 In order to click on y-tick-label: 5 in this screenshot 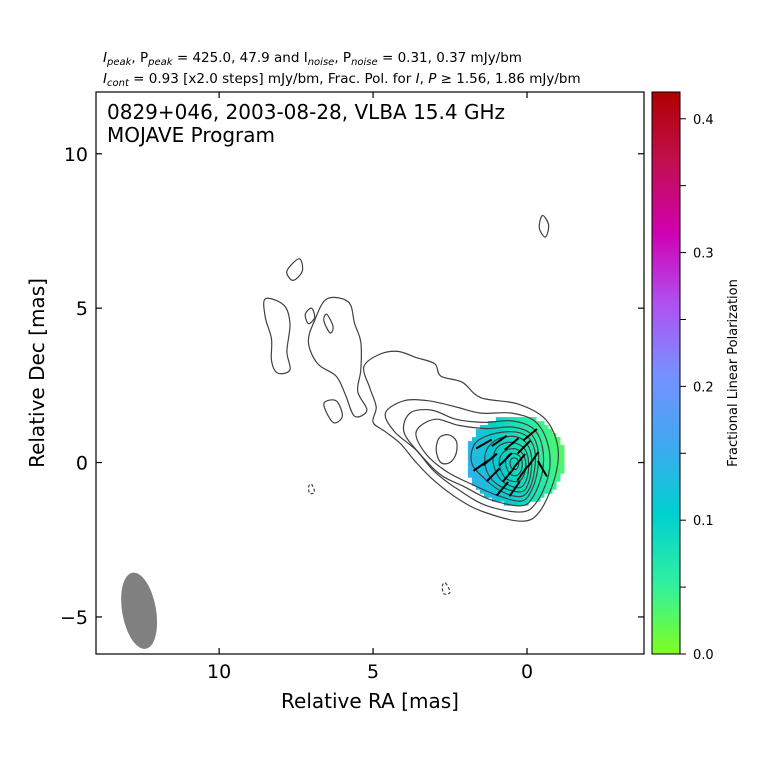, I will do `click(82, 309)`.